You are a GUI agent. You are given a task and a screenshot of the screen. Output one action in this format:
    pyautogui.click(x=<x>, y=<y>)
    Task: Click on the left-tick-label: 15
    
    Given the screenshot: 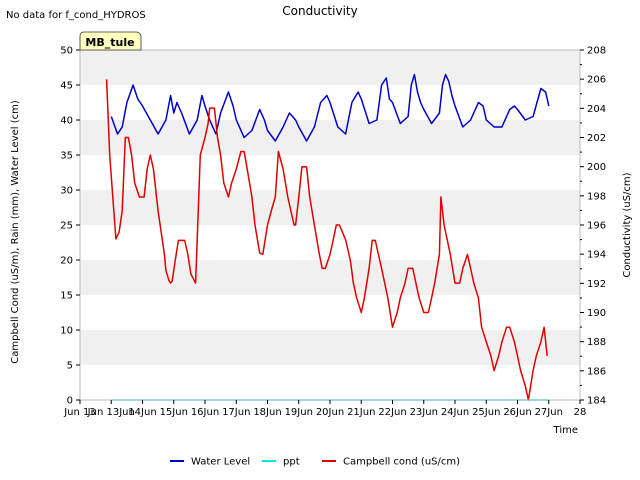 What is the action you would take?
    pyautogui.click(x=66, y=296)
    